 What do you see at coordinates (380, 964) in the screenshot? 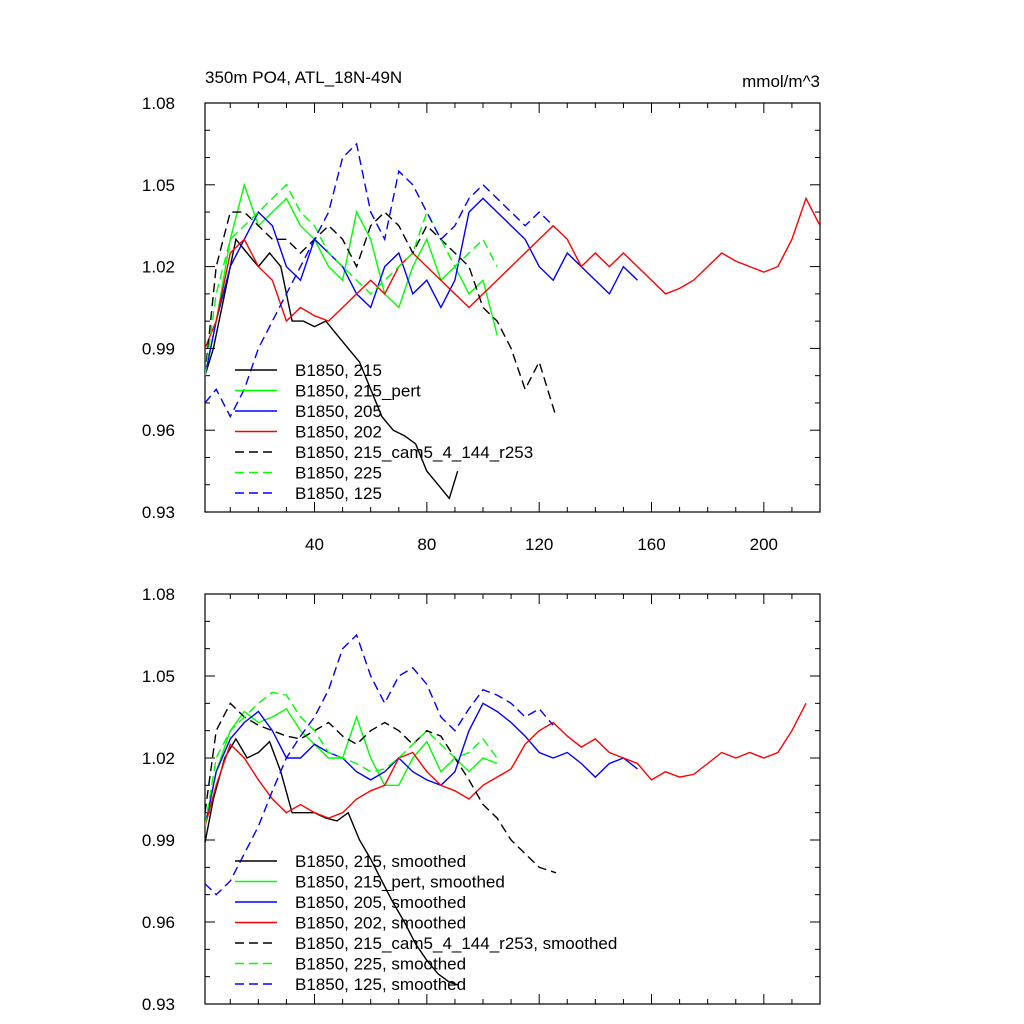
I see `legend-label: B1850, 225, smoothed` at bounding box center [380, 964].